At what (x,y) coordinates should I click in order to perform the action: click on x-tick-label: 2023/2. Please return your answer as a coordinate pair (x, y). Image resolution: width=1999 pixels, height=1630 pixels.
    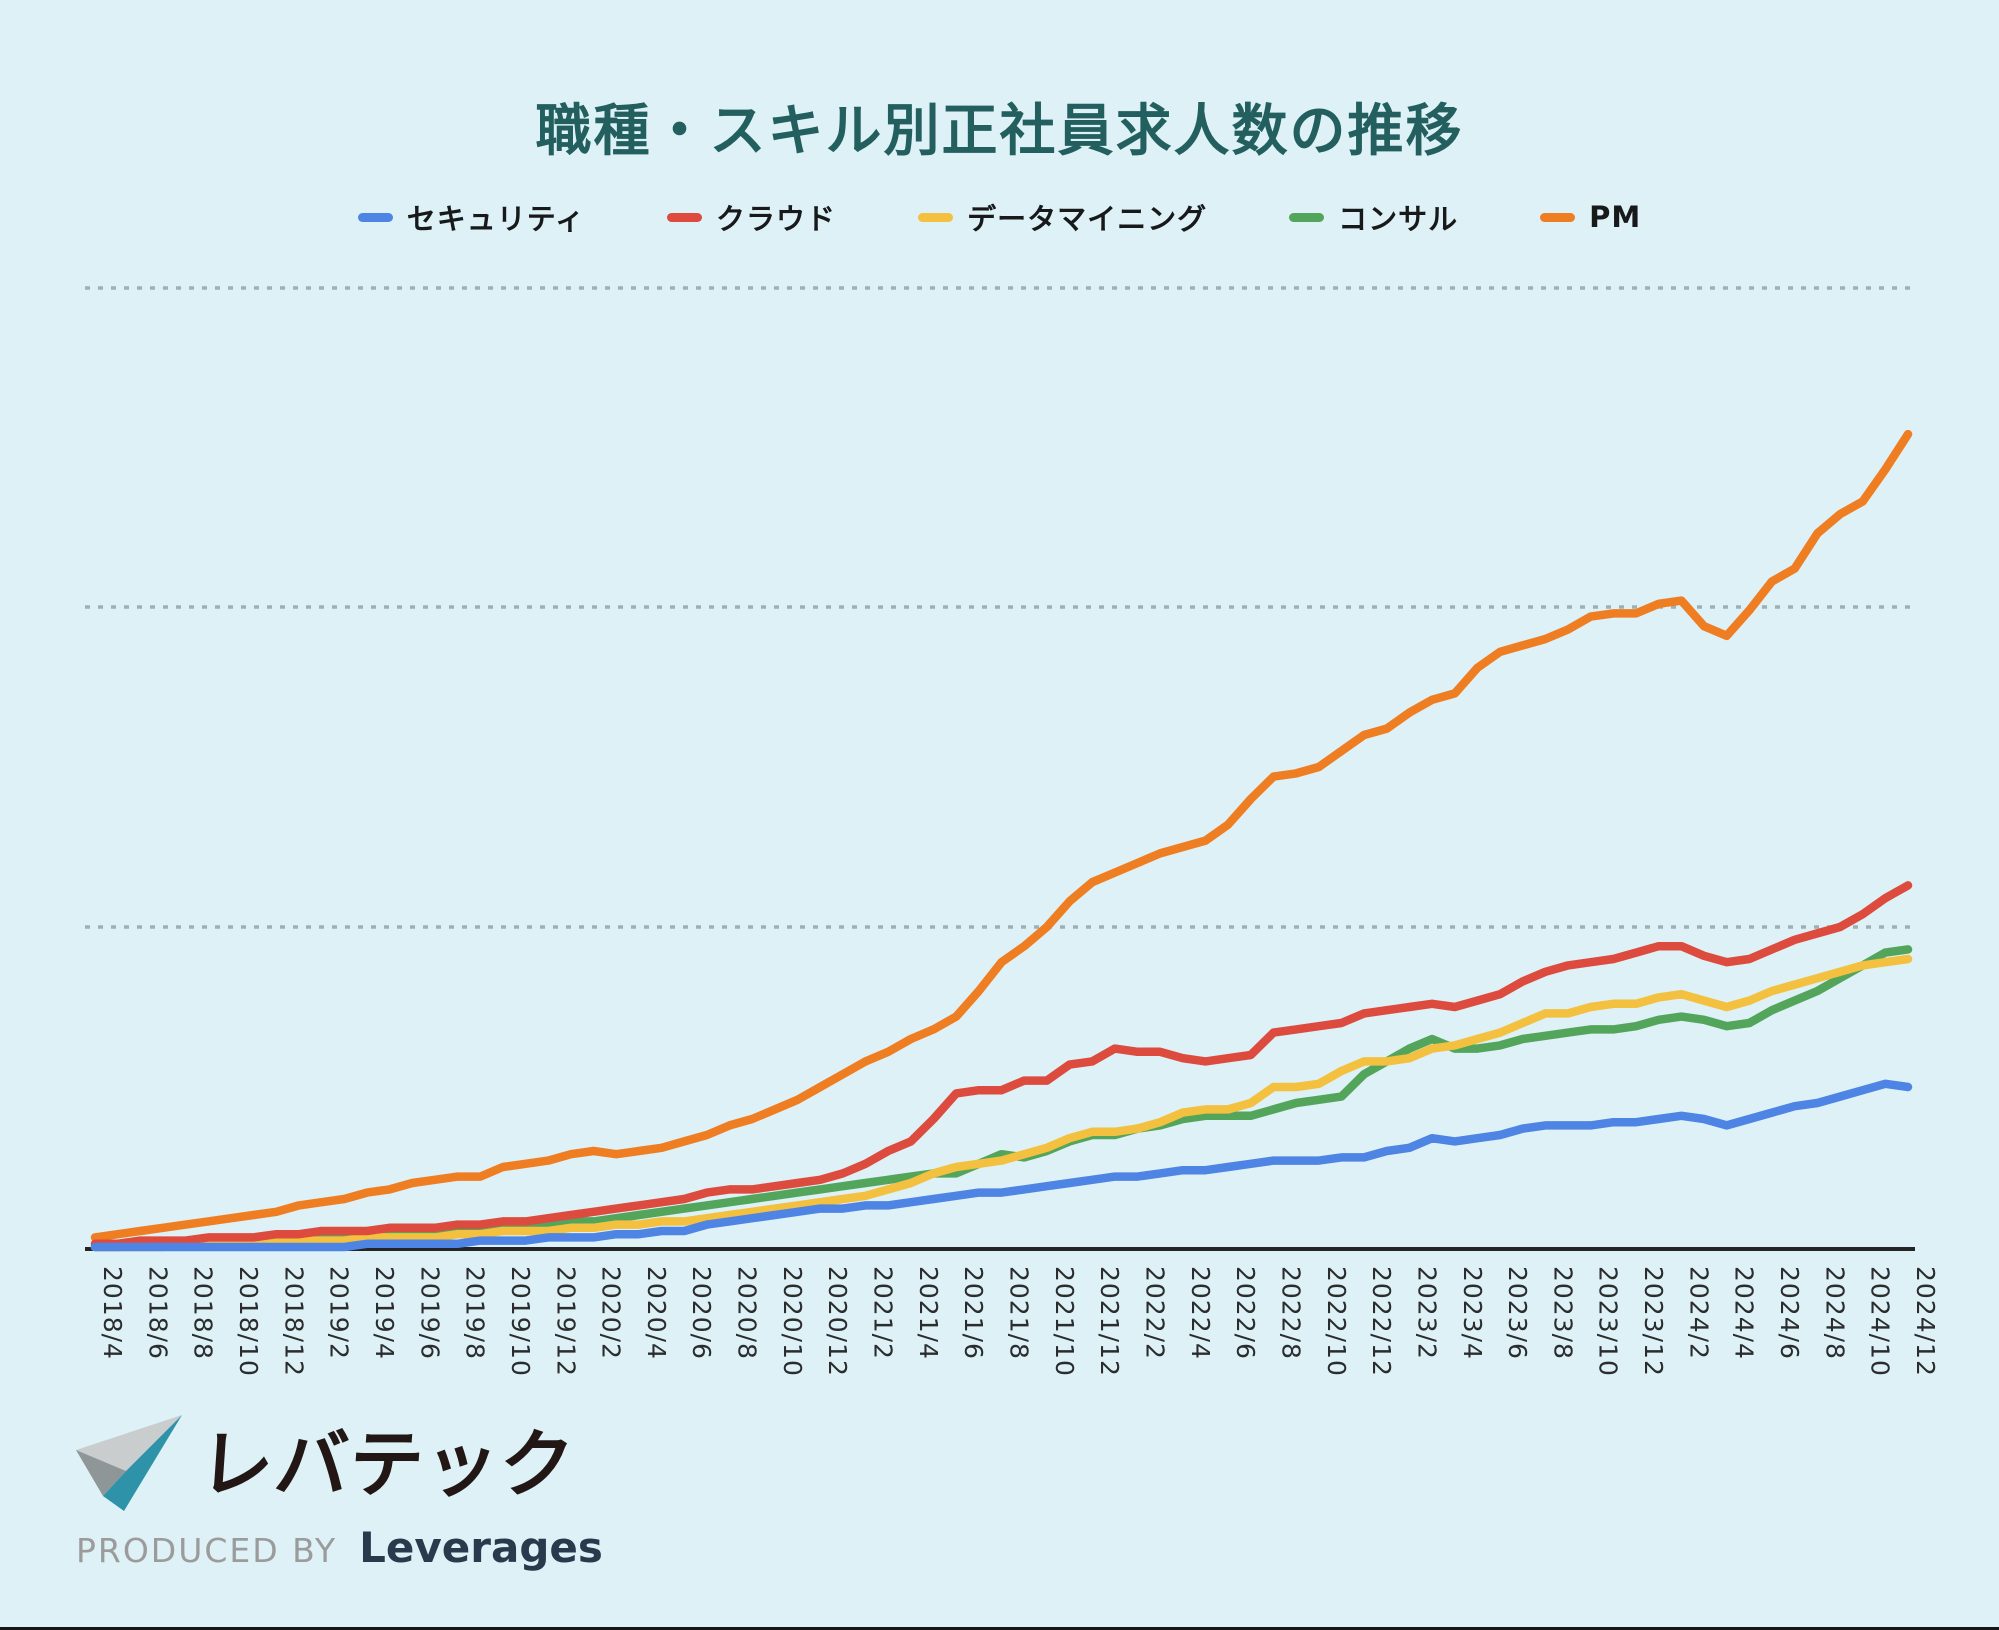
    Looking at the image, I should click on (1426, 1313).